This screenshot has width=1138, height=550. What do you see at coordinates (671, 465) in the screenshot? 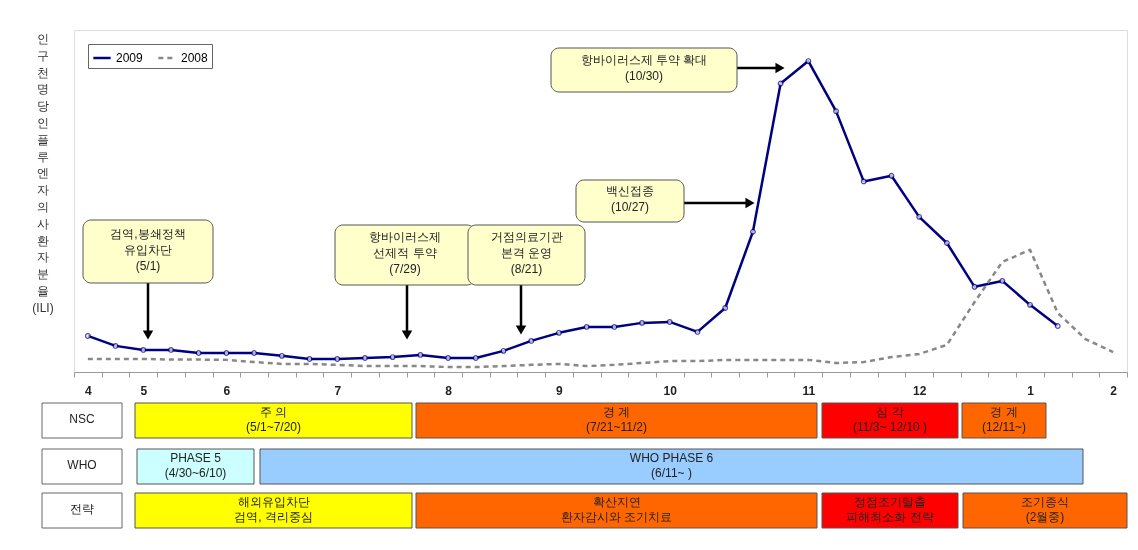
I see `text: WHO PHASE 6 (6/11~ )` at bounding box center [671, 465].